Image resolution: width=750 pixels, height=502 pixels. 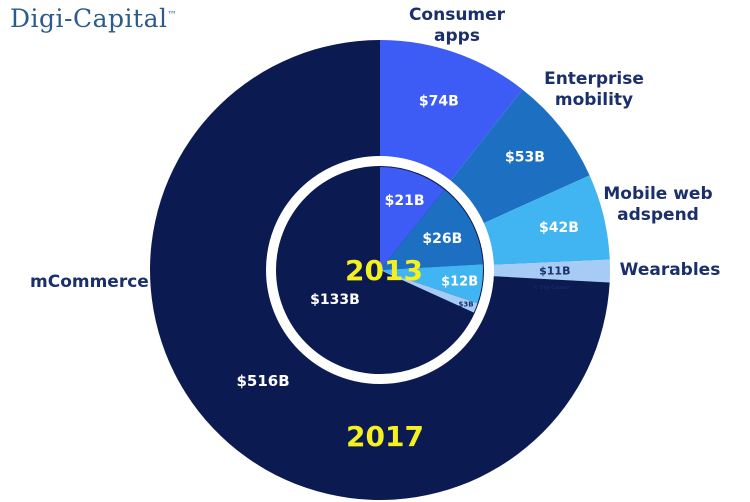 What do you see at coordinates (459, 282) in the screenshot?
I see `inner-value-label-mobile-web-adspend: $12B` at bounding box center [459, 282].